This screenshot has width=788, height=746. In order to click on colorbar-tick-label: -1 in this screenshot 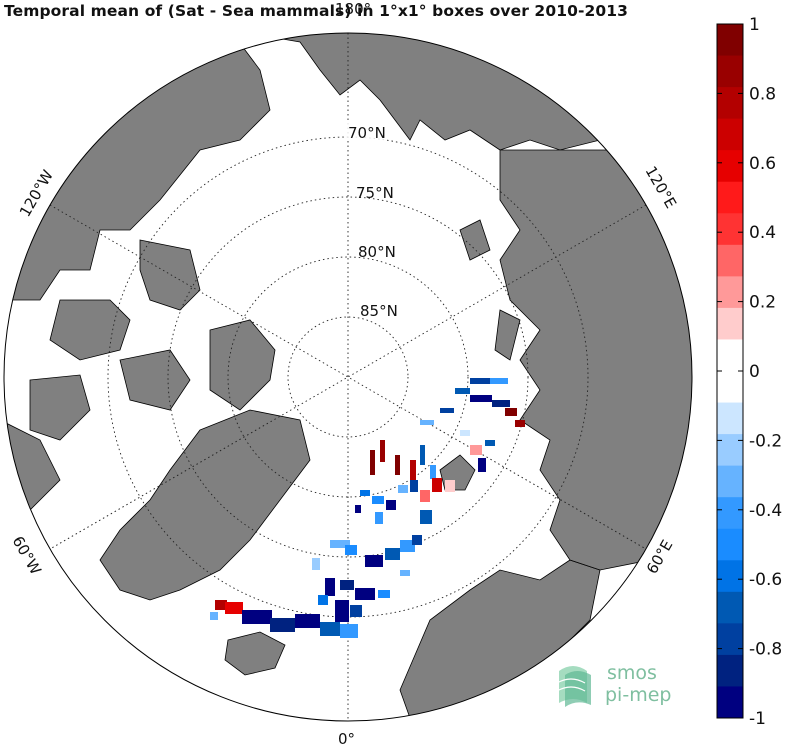, I will do `click(757, 719)`.